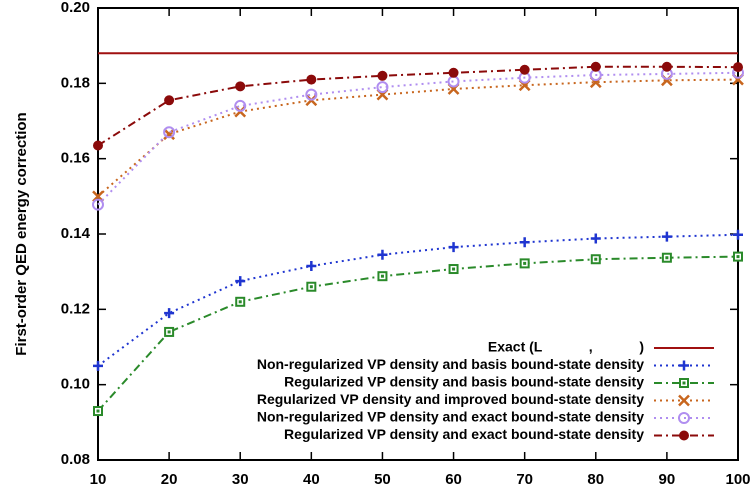  Describe the element at coordinates (75, 158) in the screenshot. I see `y-tick-label: 0.16` at that location.